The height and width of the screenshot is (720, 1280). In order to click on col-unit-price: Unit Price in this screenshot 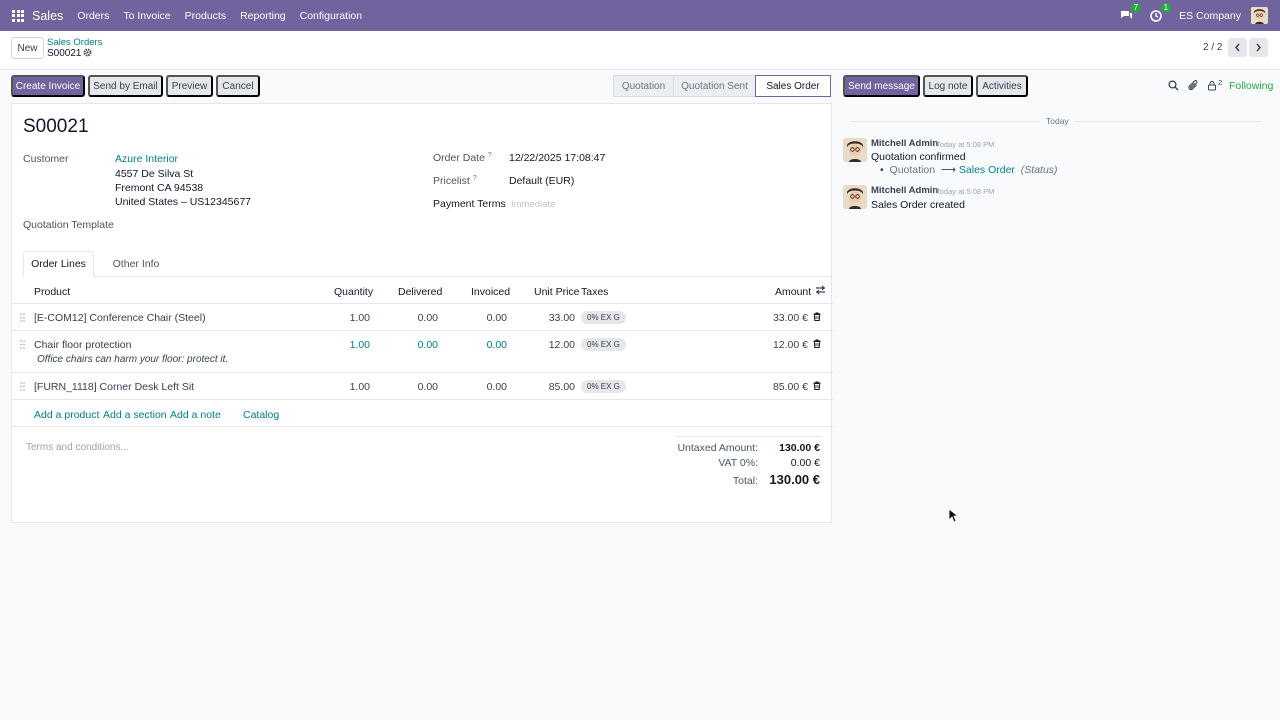, I will do `click(557, 292)`.